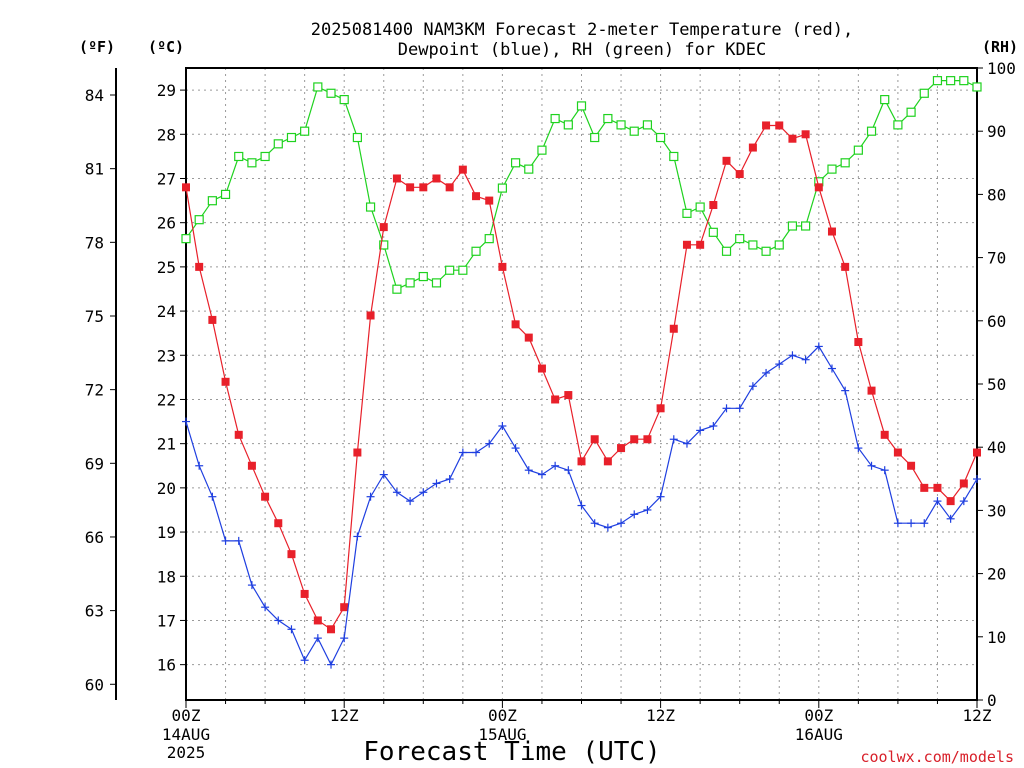  I want to click on x-tick-year: 2025, so click(186, 752).